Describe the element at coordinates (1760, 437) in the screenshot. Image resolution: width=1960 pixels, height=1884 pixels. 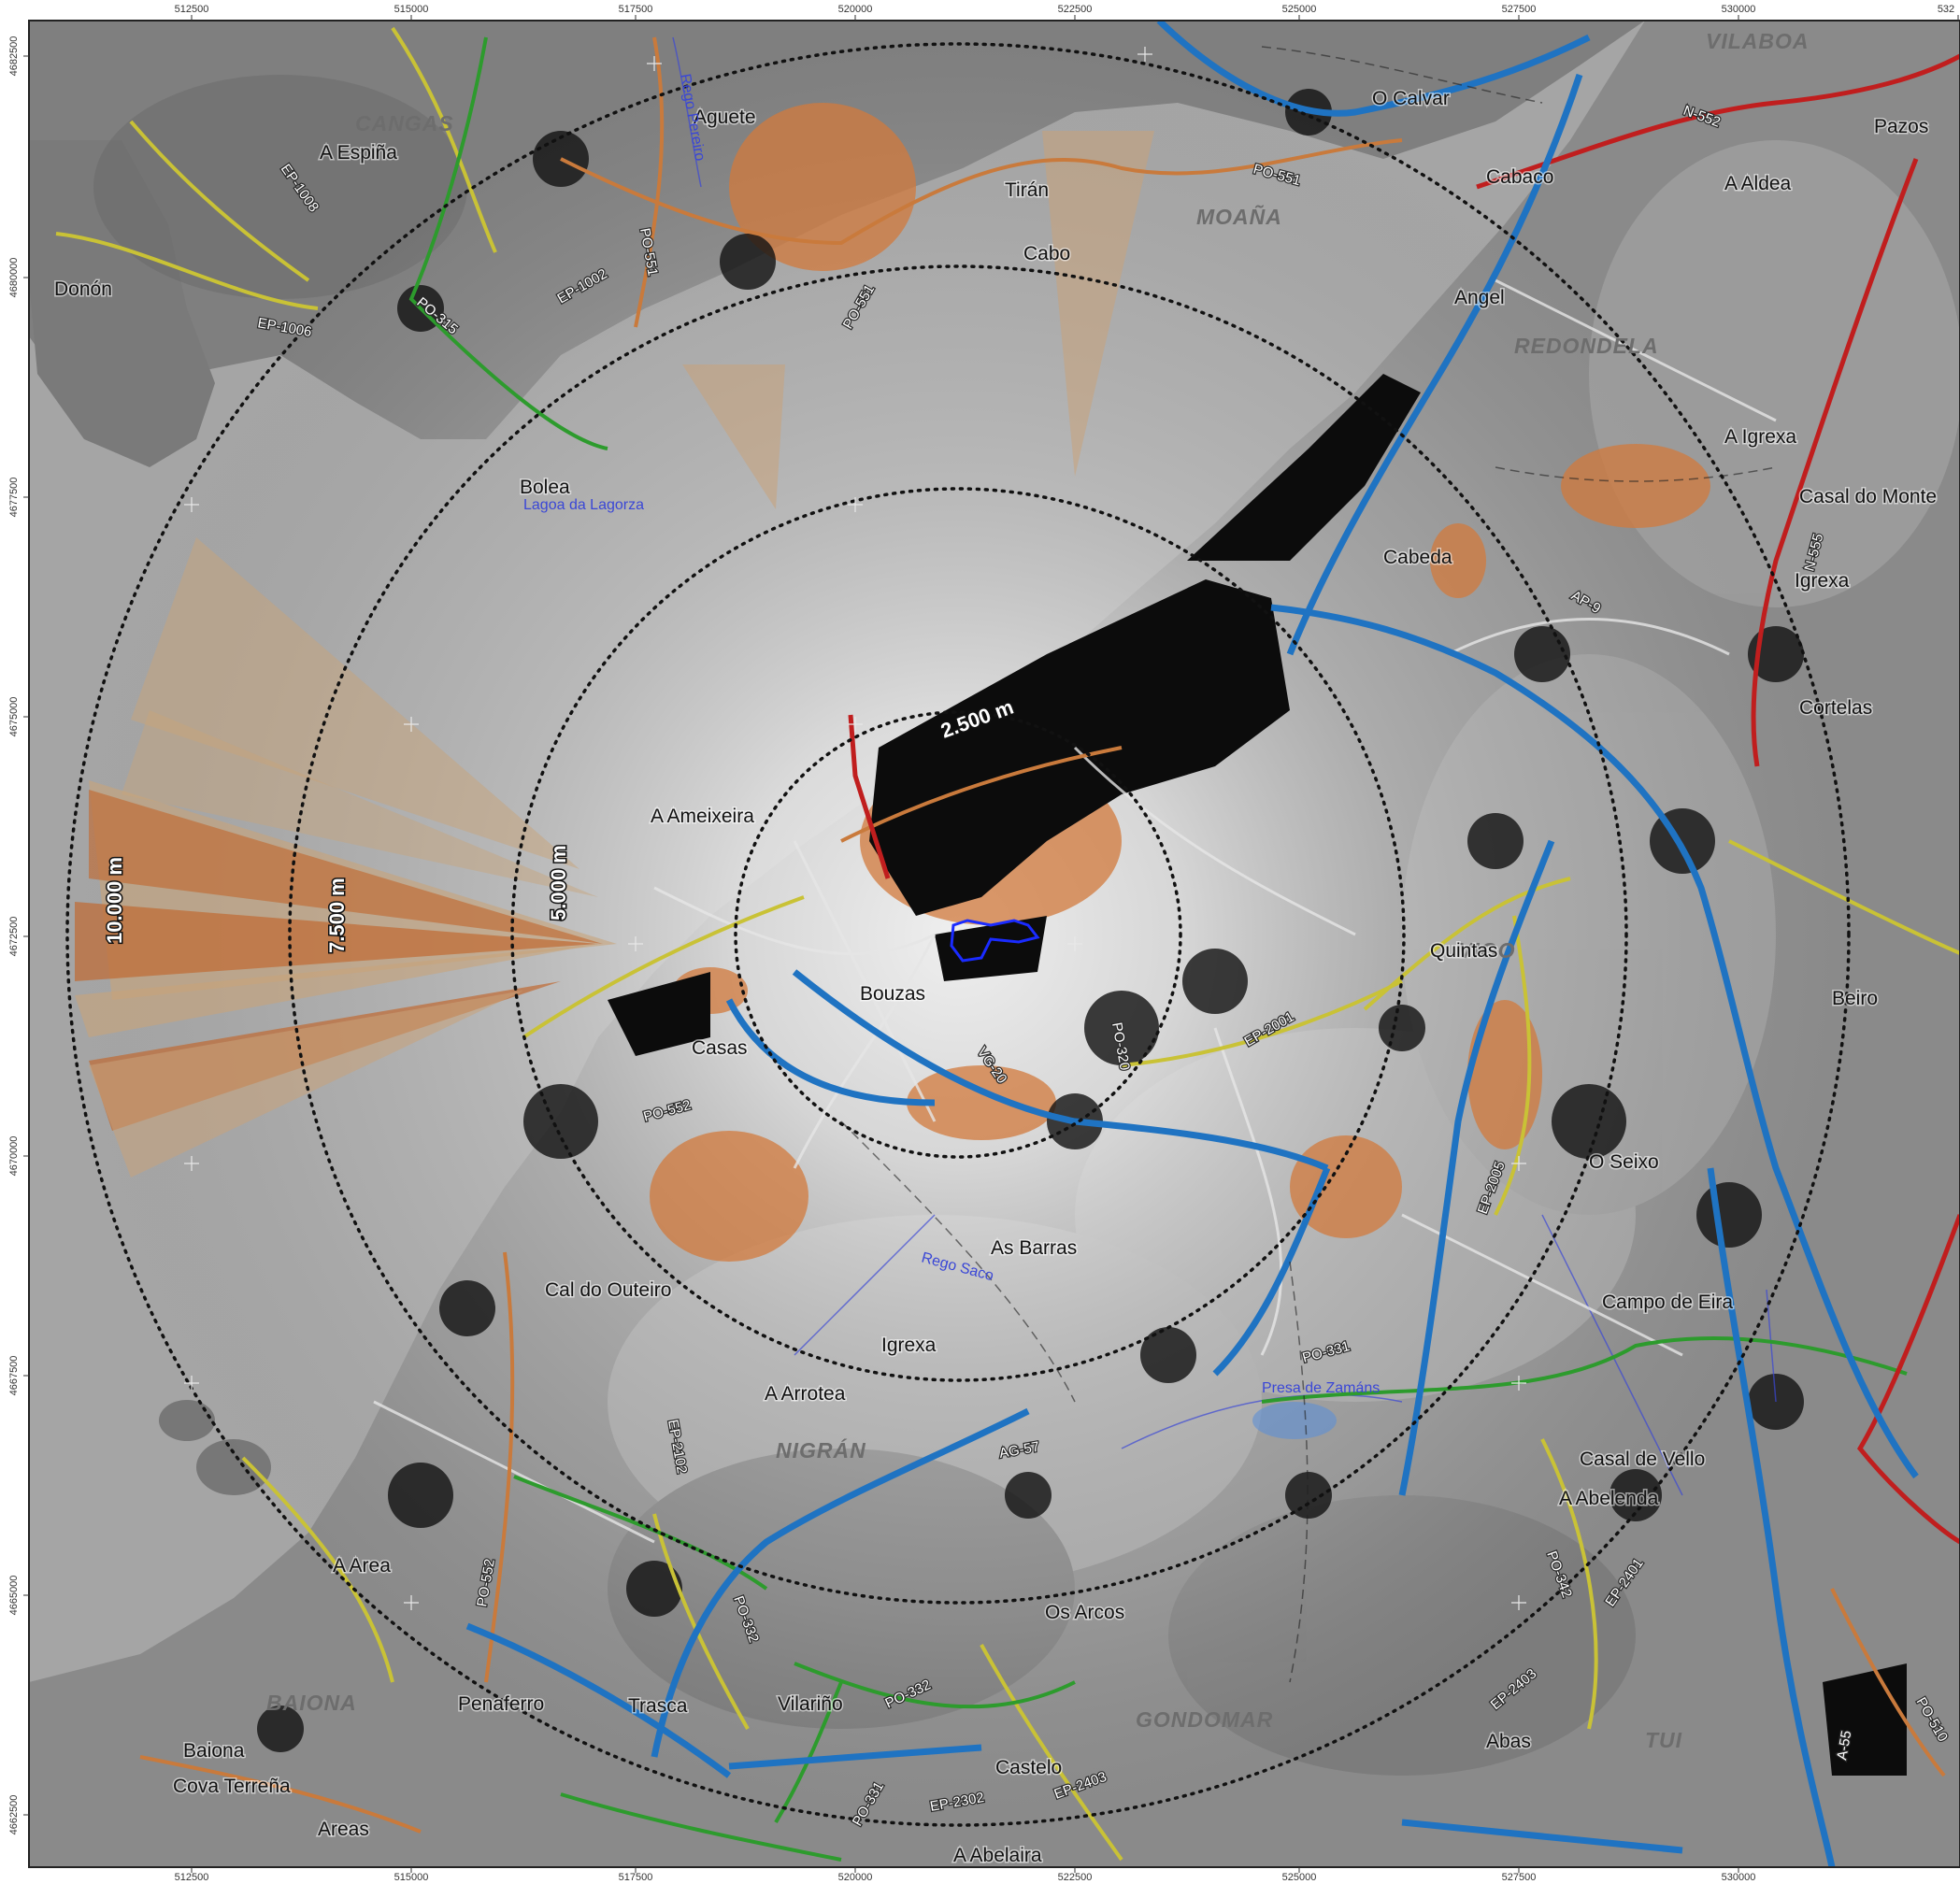
I see `place-label: A Igrexa` at that location.